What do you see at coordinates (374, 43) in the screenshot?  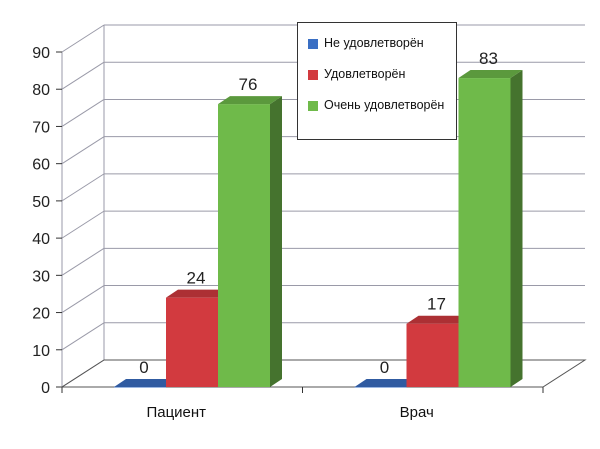 I see `legend-label: Не удовлетворён` at bounding box center [374, 43].